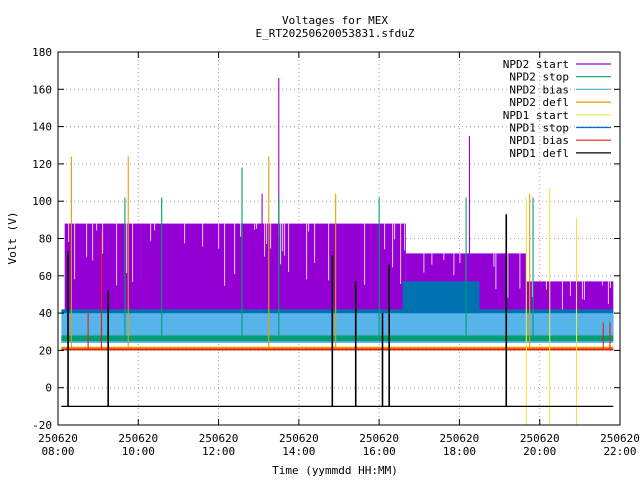 Image resolution: width=640 pixels, height=480 pixels. I want to click on x-tick-time: 12:00, so click(218, 451).